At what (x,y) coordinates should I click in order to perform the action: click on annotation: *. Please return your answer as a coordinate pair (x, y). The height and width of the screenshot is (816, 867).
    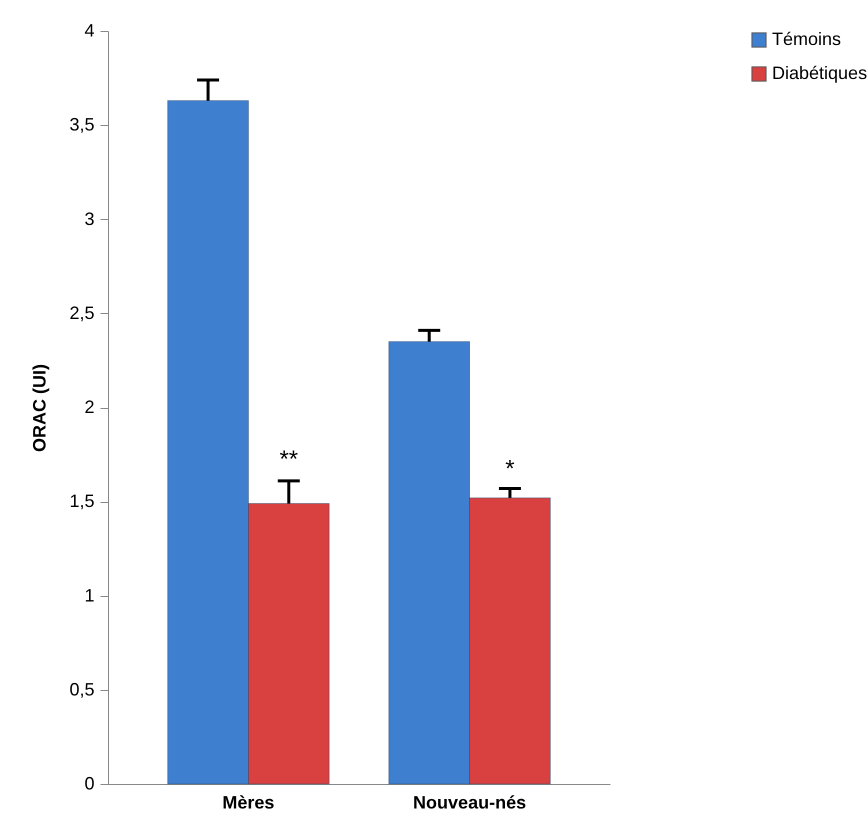
    Looking at the image, I should click on (510, 469).